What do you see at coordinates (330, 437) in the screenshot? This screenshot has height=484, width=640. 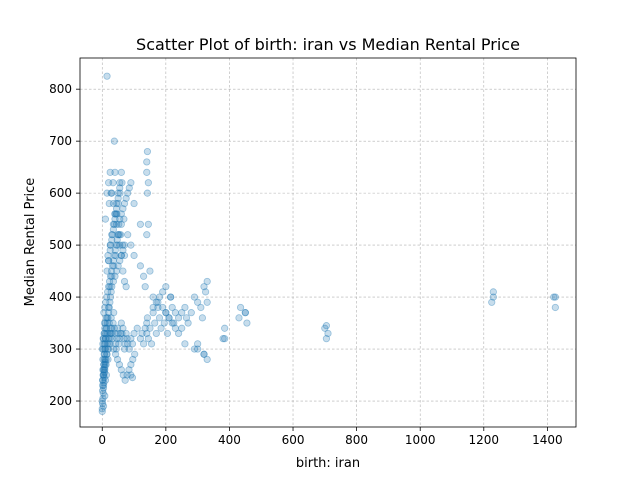 I see `x-axis-ticks: 0 200 400 600 800 1000 1200 1400` at bounding box center [330, 437].